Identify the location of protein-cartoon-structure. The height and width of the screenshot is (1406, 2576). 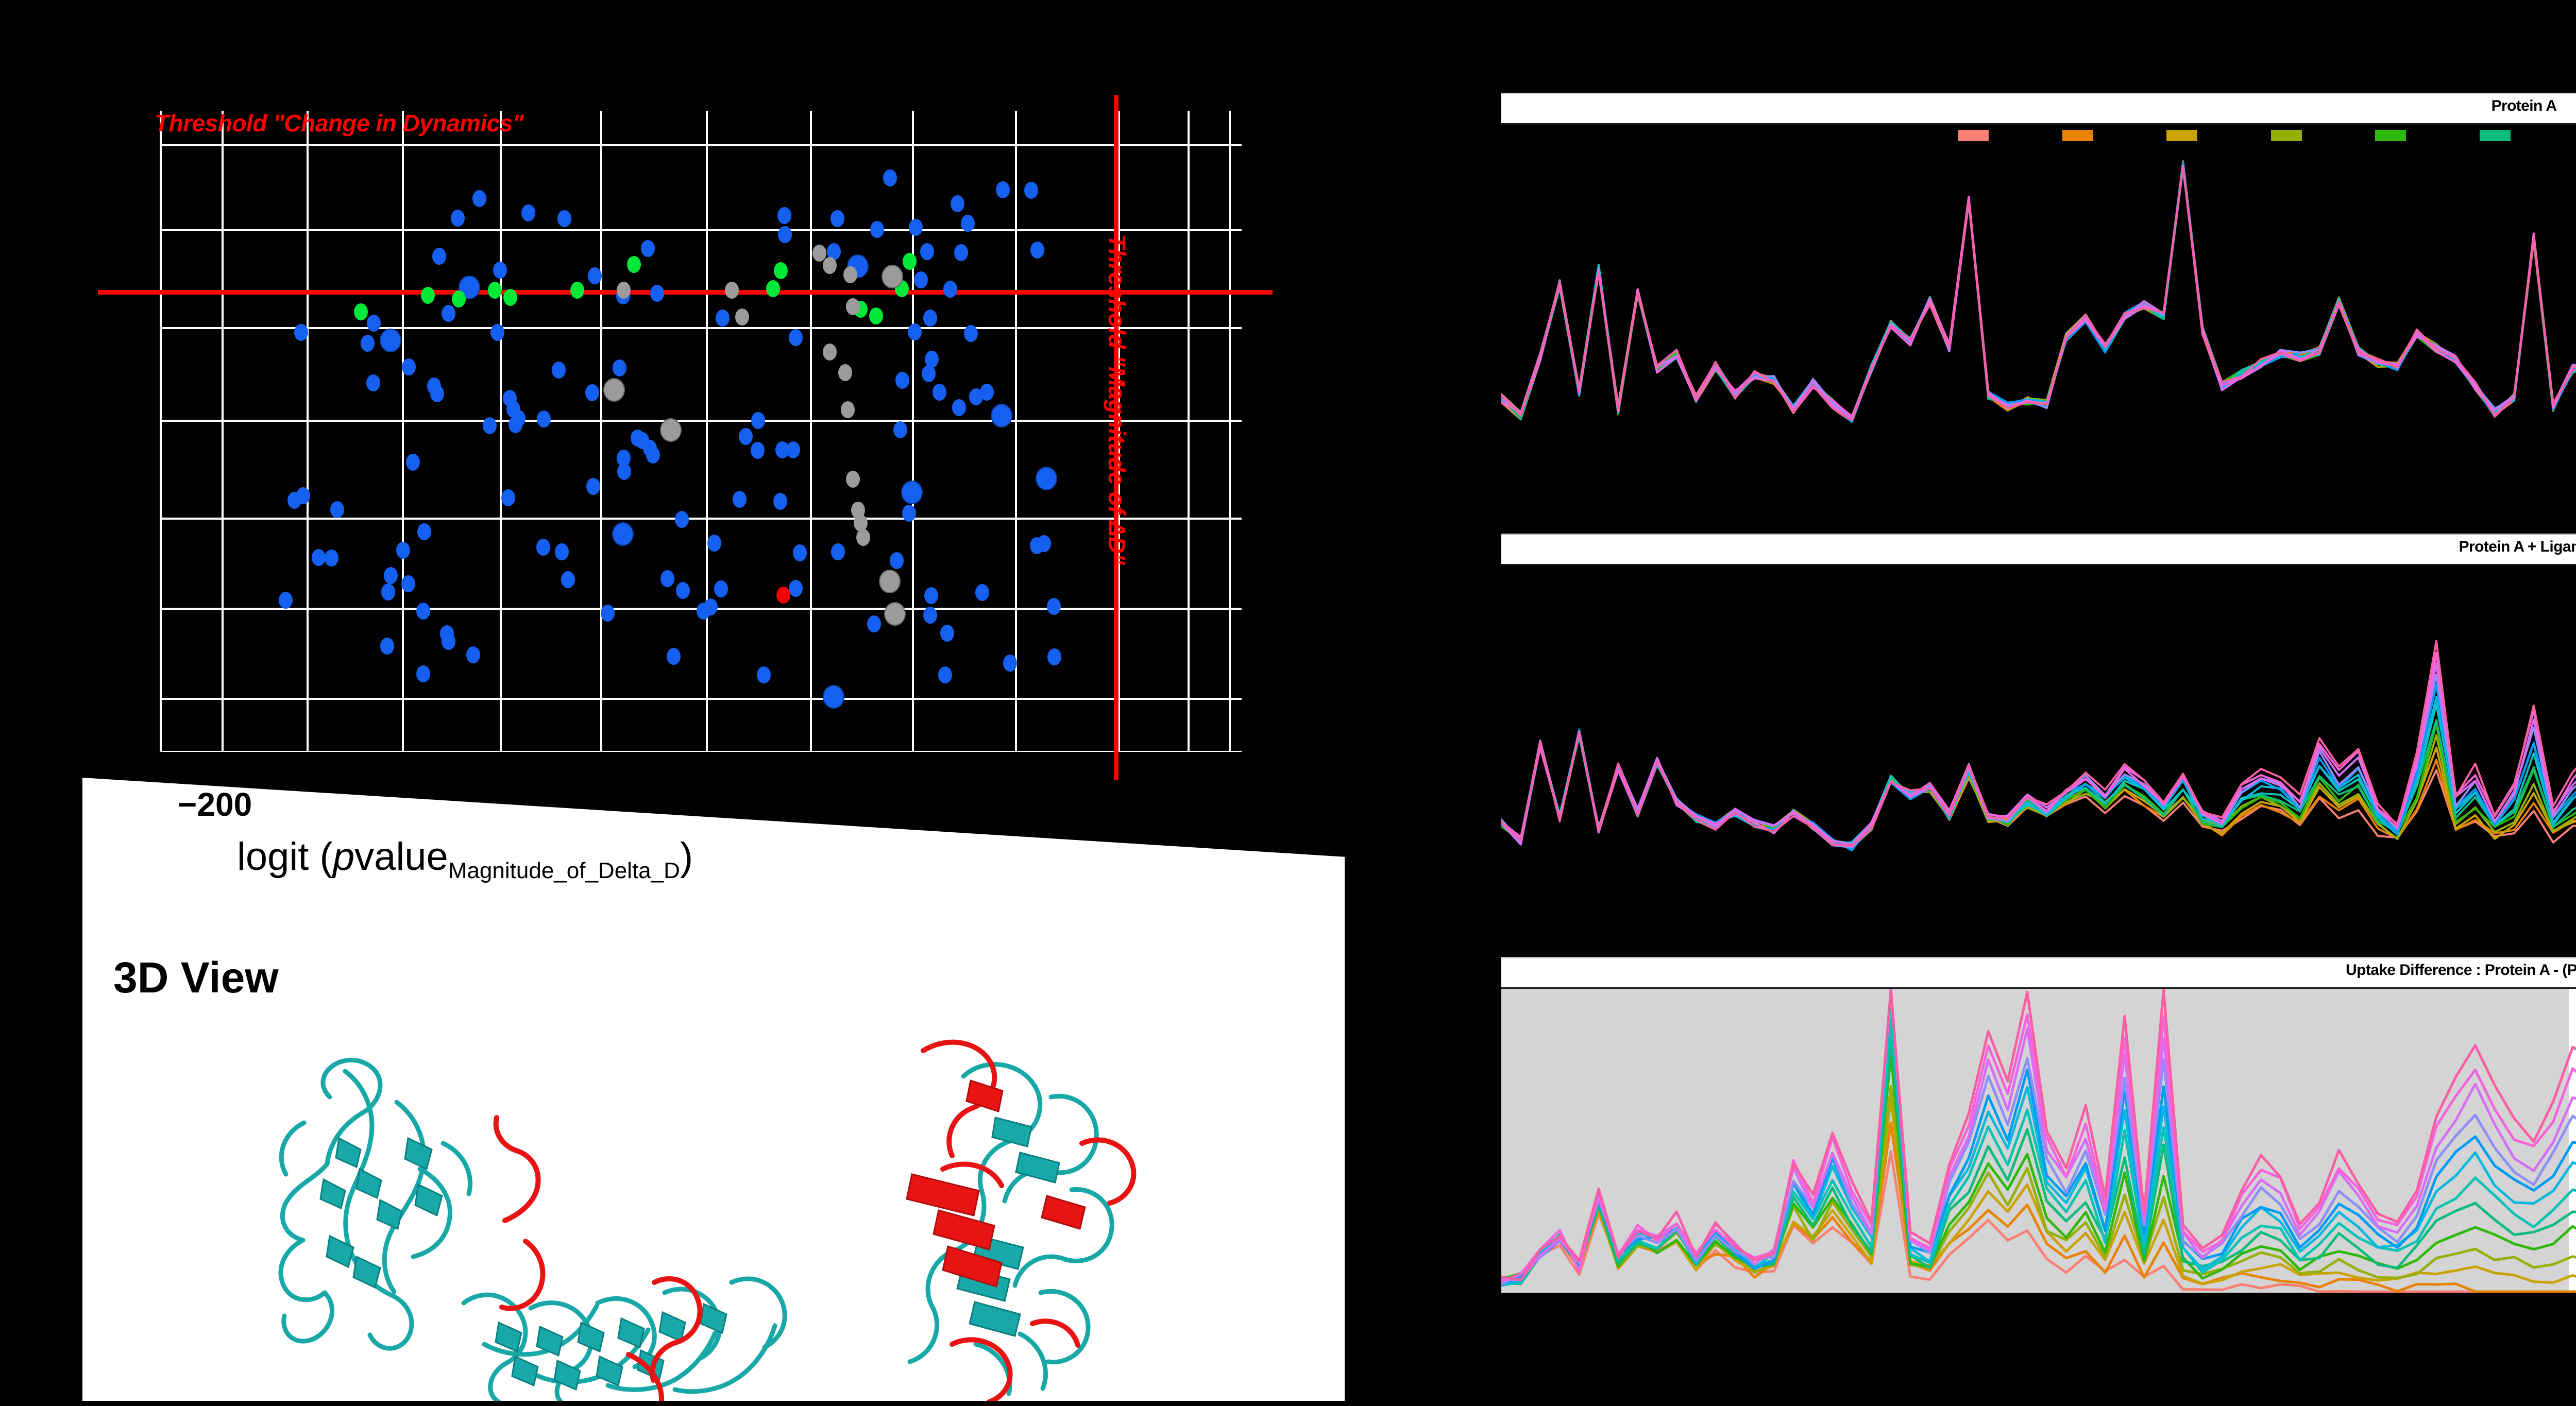
(729, 1210).